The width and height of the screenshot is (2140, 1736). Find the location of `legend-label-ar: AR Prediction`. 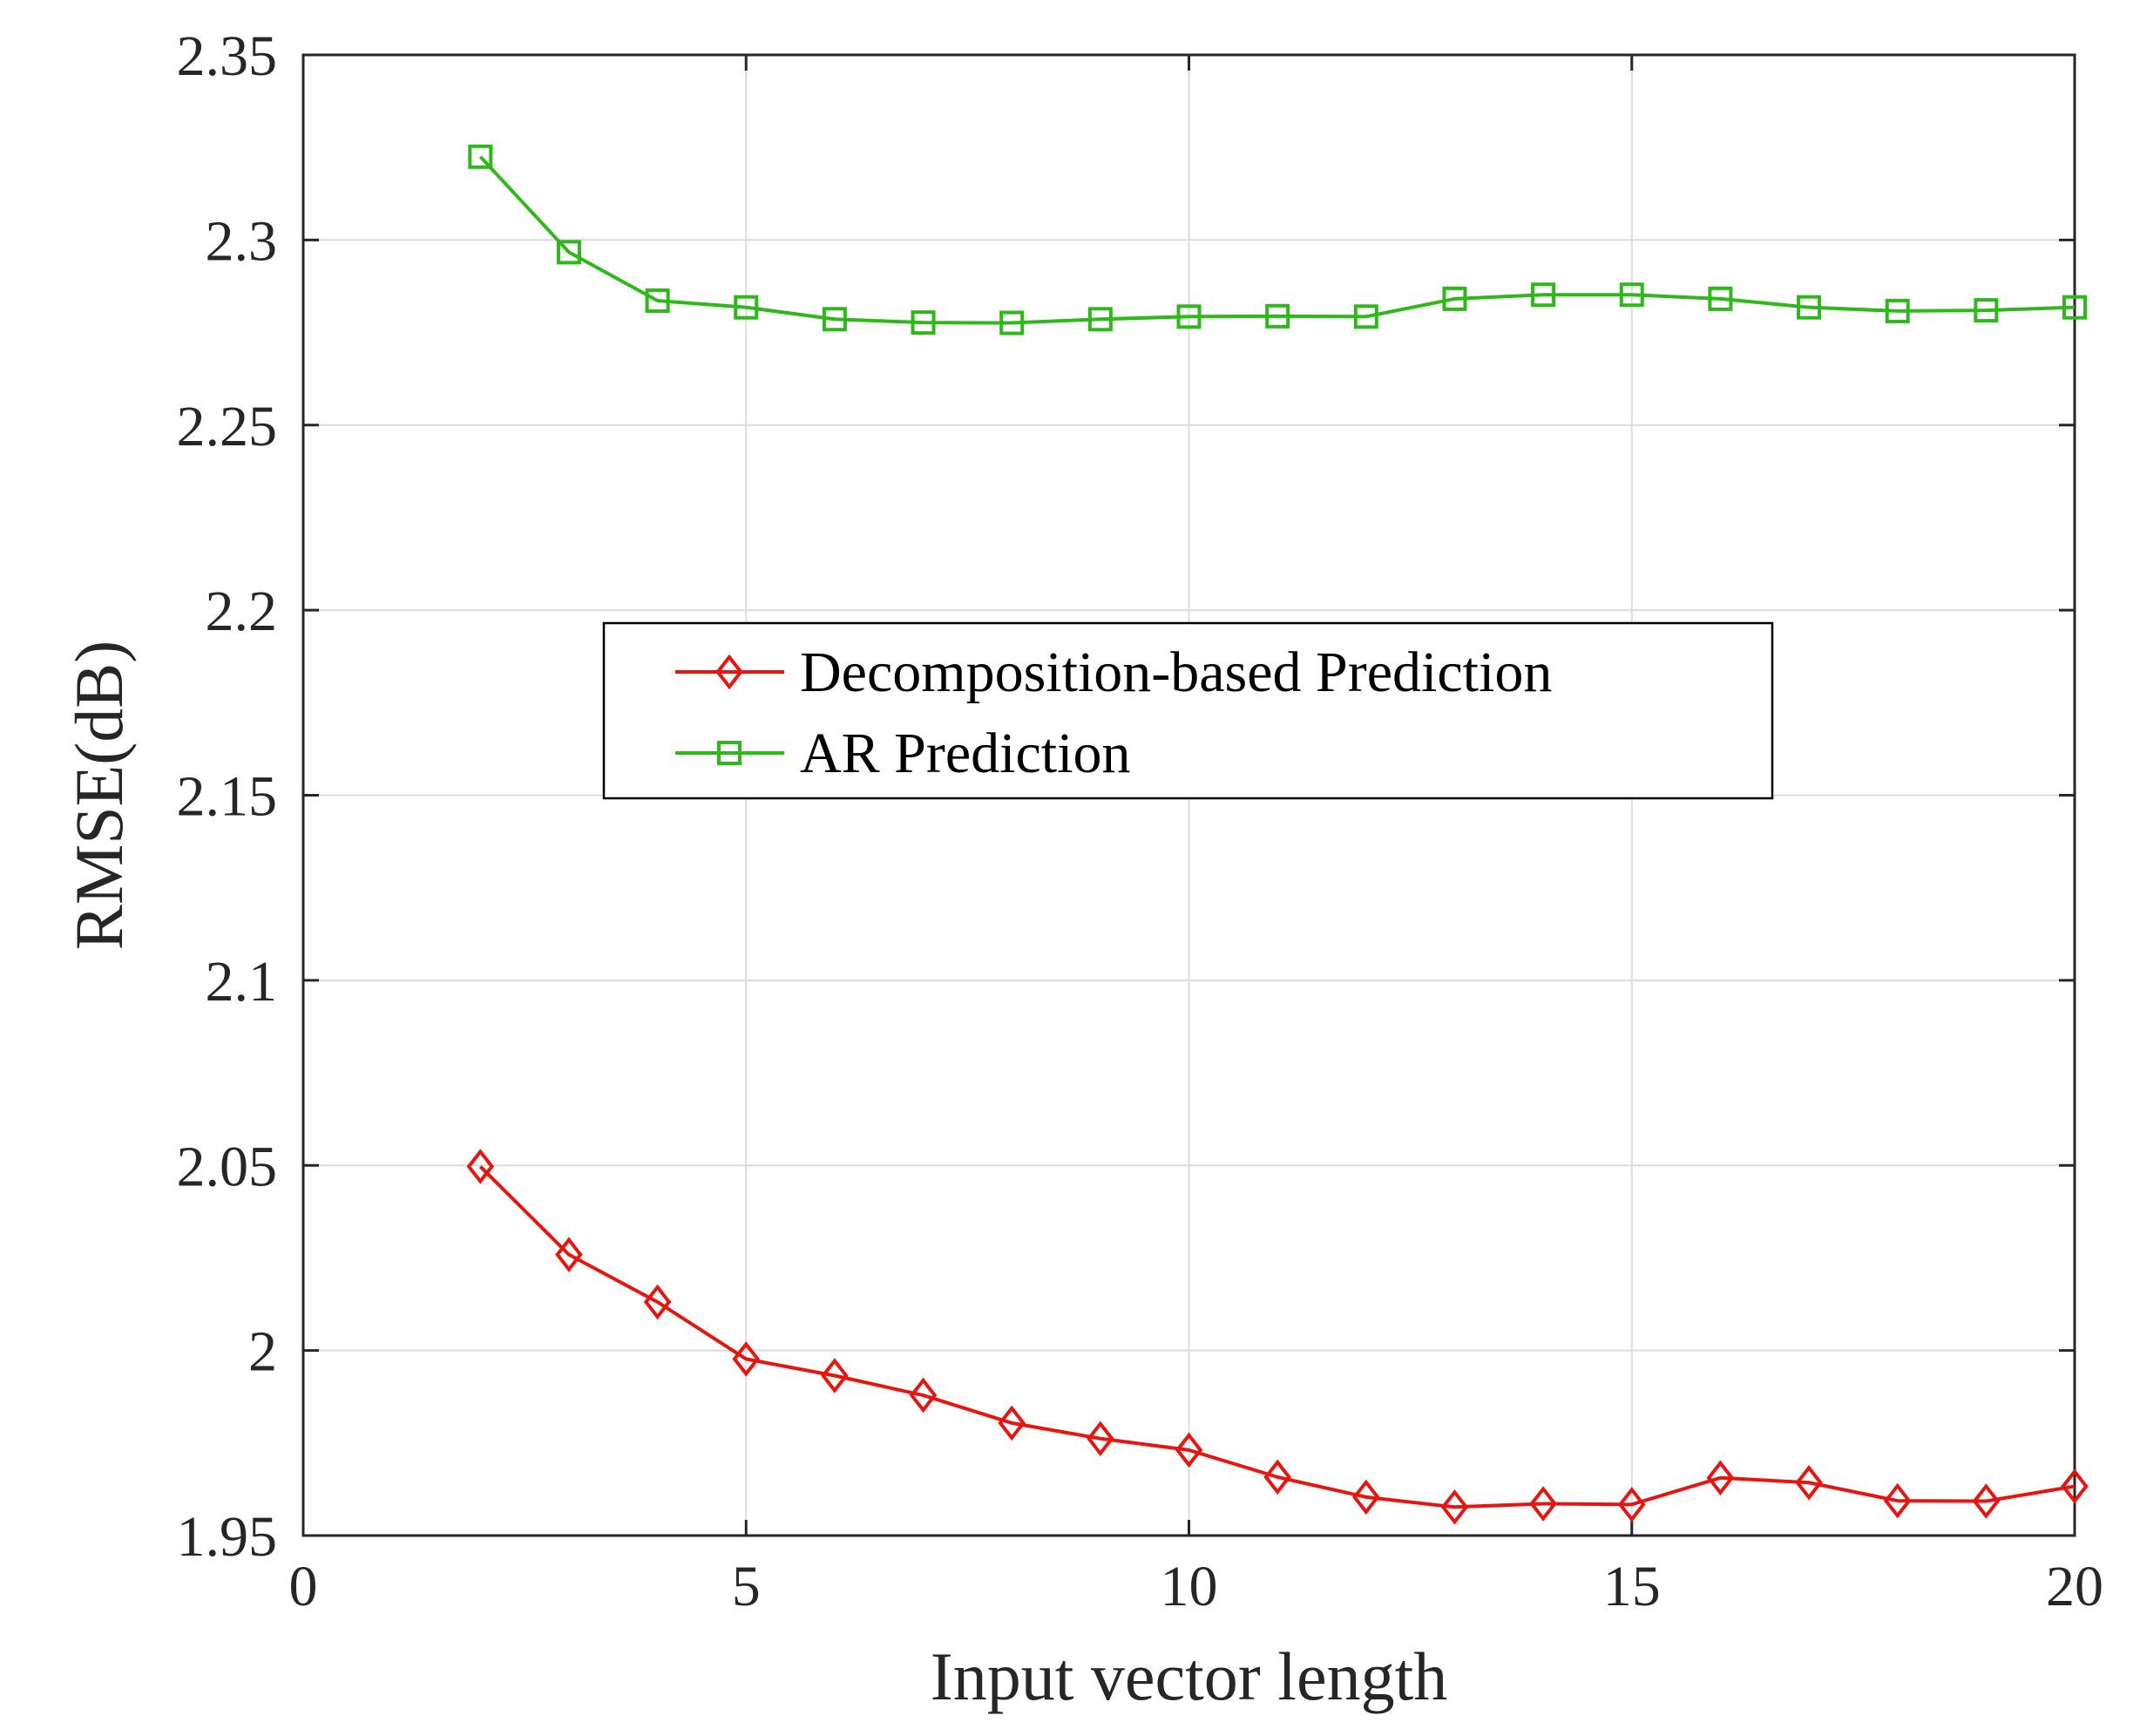

legend-label-ar: AR Prediction is located at coordinates (965, 753).